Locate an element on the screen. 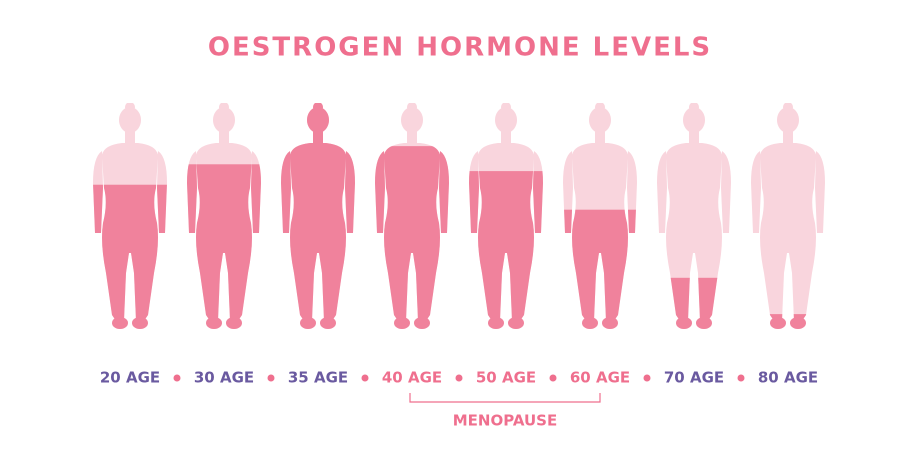 The image size is (920, 450). age-label: 60 AGE is located at coordinates (600, 378).